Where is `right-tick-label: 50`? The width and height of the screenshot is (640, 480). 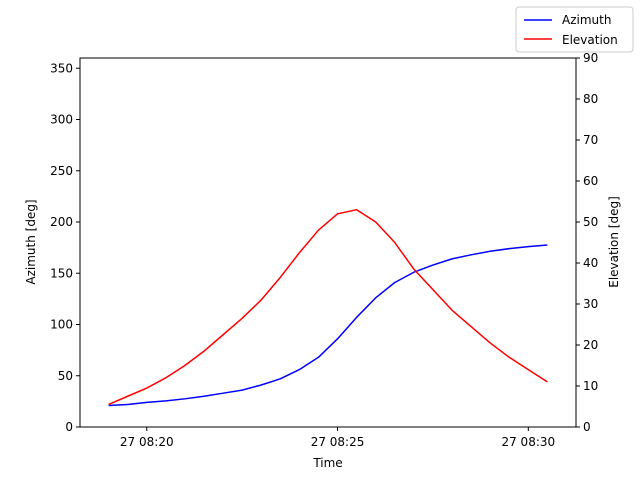 right-tick-label: 50 is located at coordinates (590, 222).